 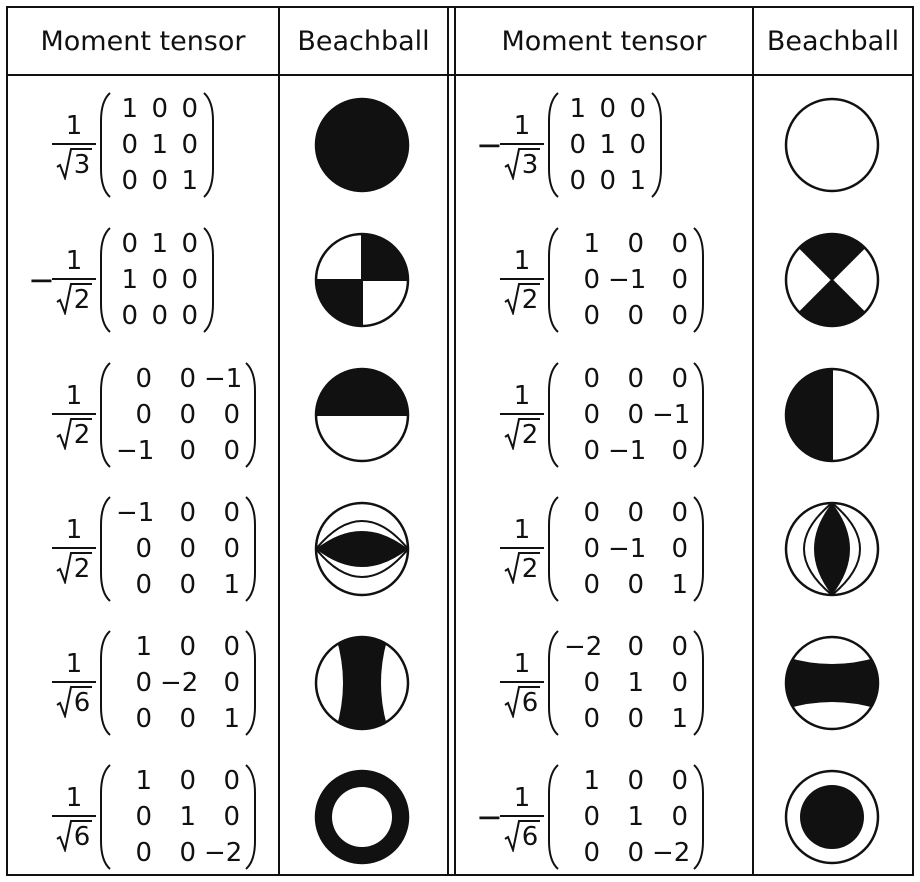 What do you see at coordinates (7, 441) in the screenshot?
I see `table-border-left` at bounding box center [7, 441].